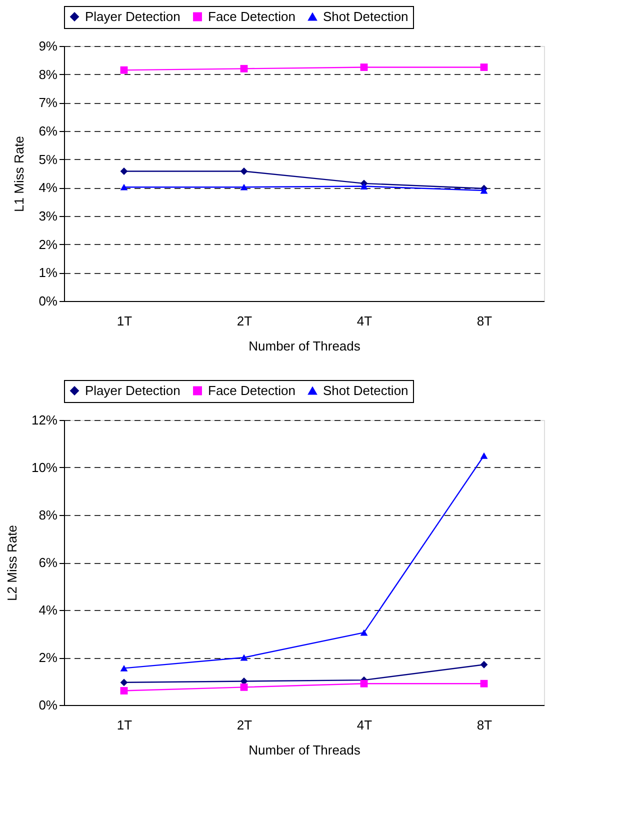 This screenshot has width=620, height=818. I want to click on y-axis-title: L1 Miss Rate, so click(19, 174).